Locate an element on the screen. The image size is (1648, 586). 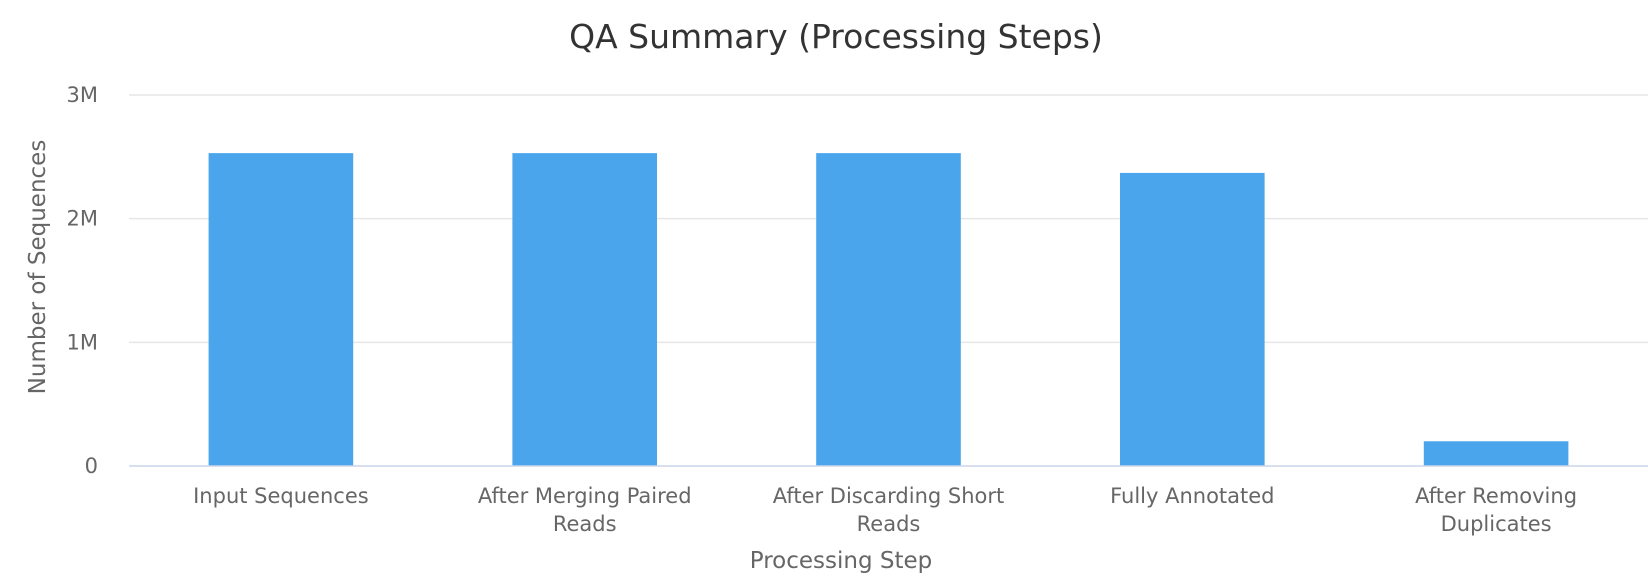
x-category-label: Fully Annotated is located at coordinates (1192, 496).